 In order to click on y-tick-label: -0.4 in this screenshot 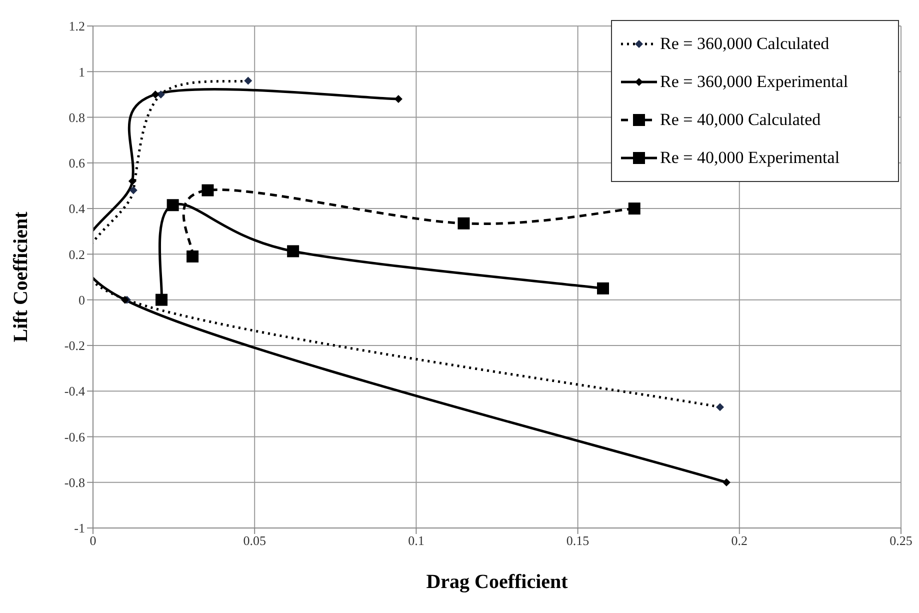, I will do `click(75, 391)`.